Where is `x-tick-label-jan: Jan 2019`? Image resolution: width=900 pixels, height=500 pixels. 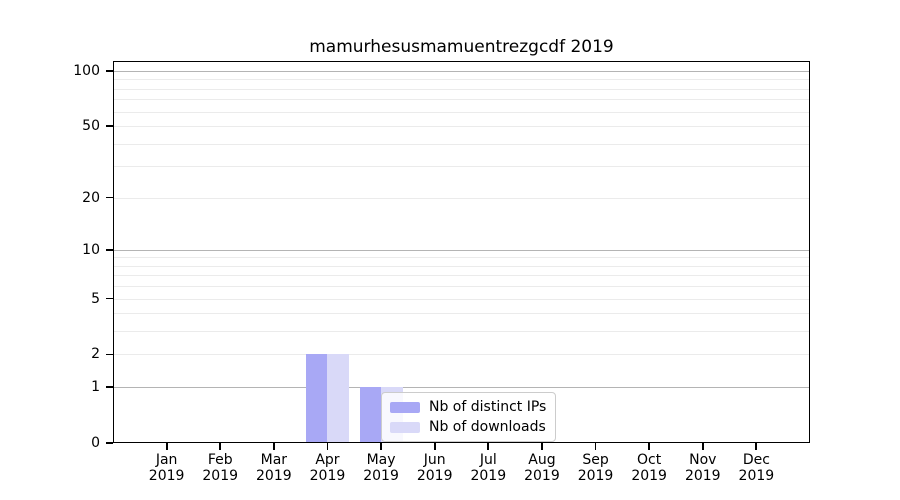 x-tick-label-jan: Jan 2019 is located at coordinates (167, 468).